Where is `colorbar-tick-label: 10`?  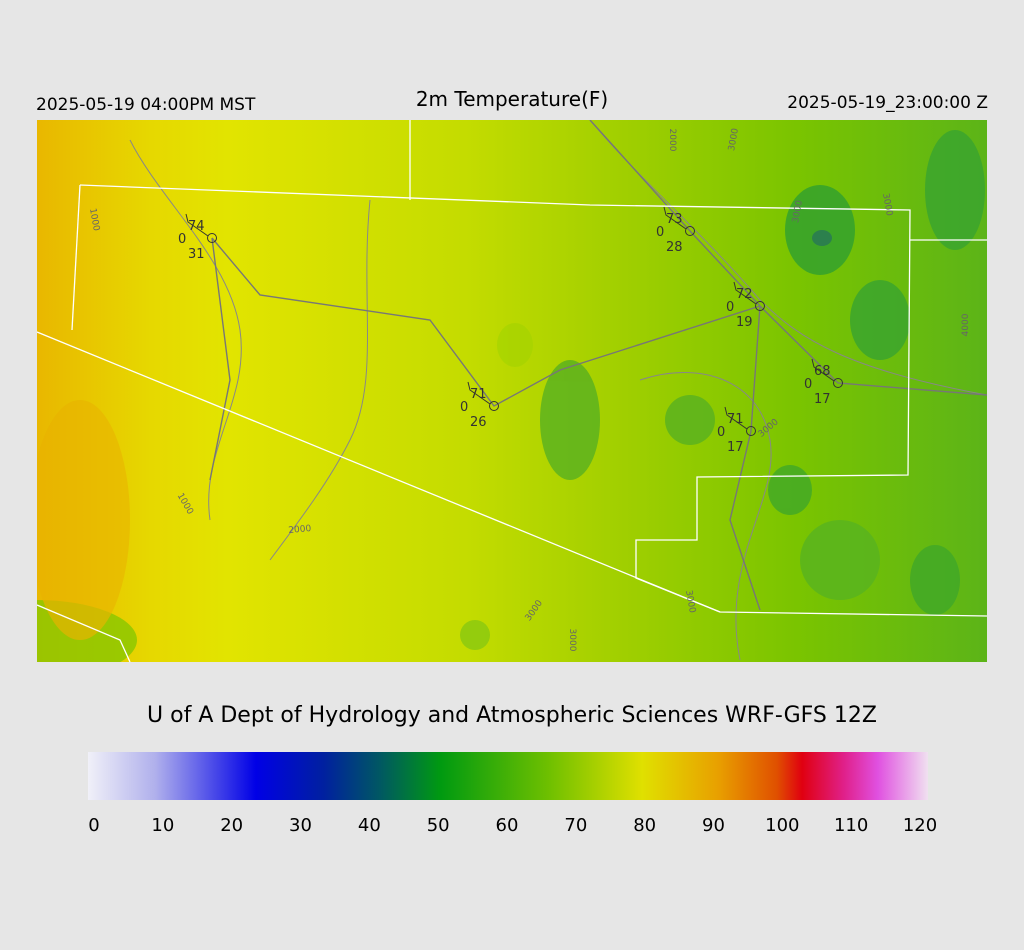
colorbar-tick-label: 10 is located at coordinates (162, 825).